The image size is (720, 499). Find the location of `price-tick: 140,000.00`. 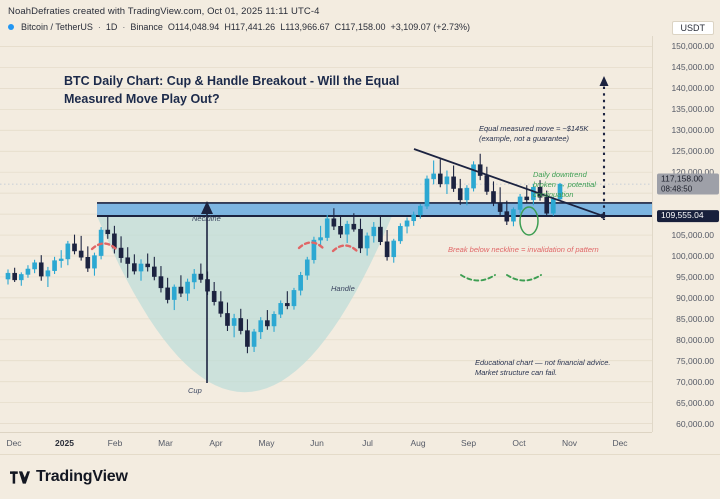

price-tick: 140,000.00 is located at coordinates (692, 88).